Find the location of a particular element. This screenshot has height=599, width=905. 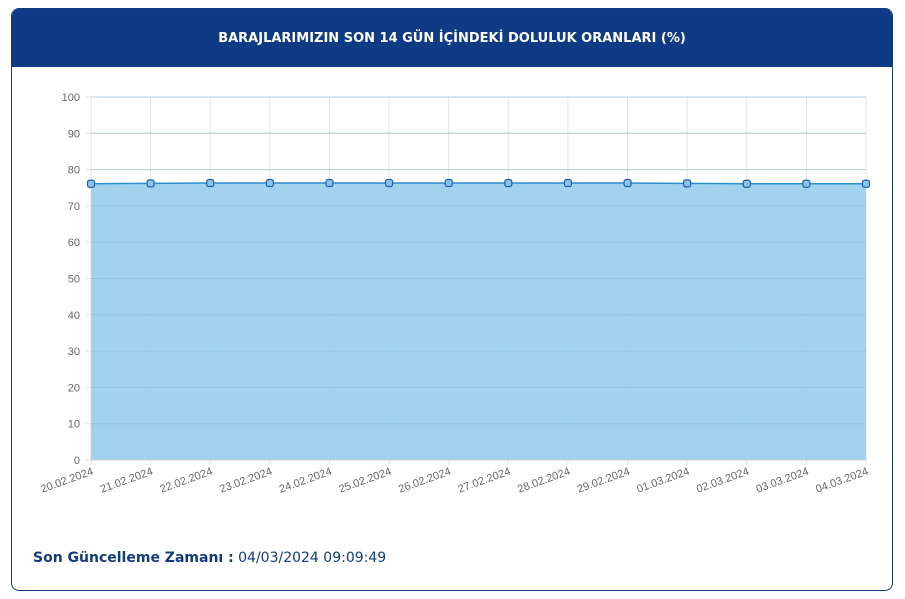

x-tick-label: 01.03.2024 is located at coordinates (663, 481).